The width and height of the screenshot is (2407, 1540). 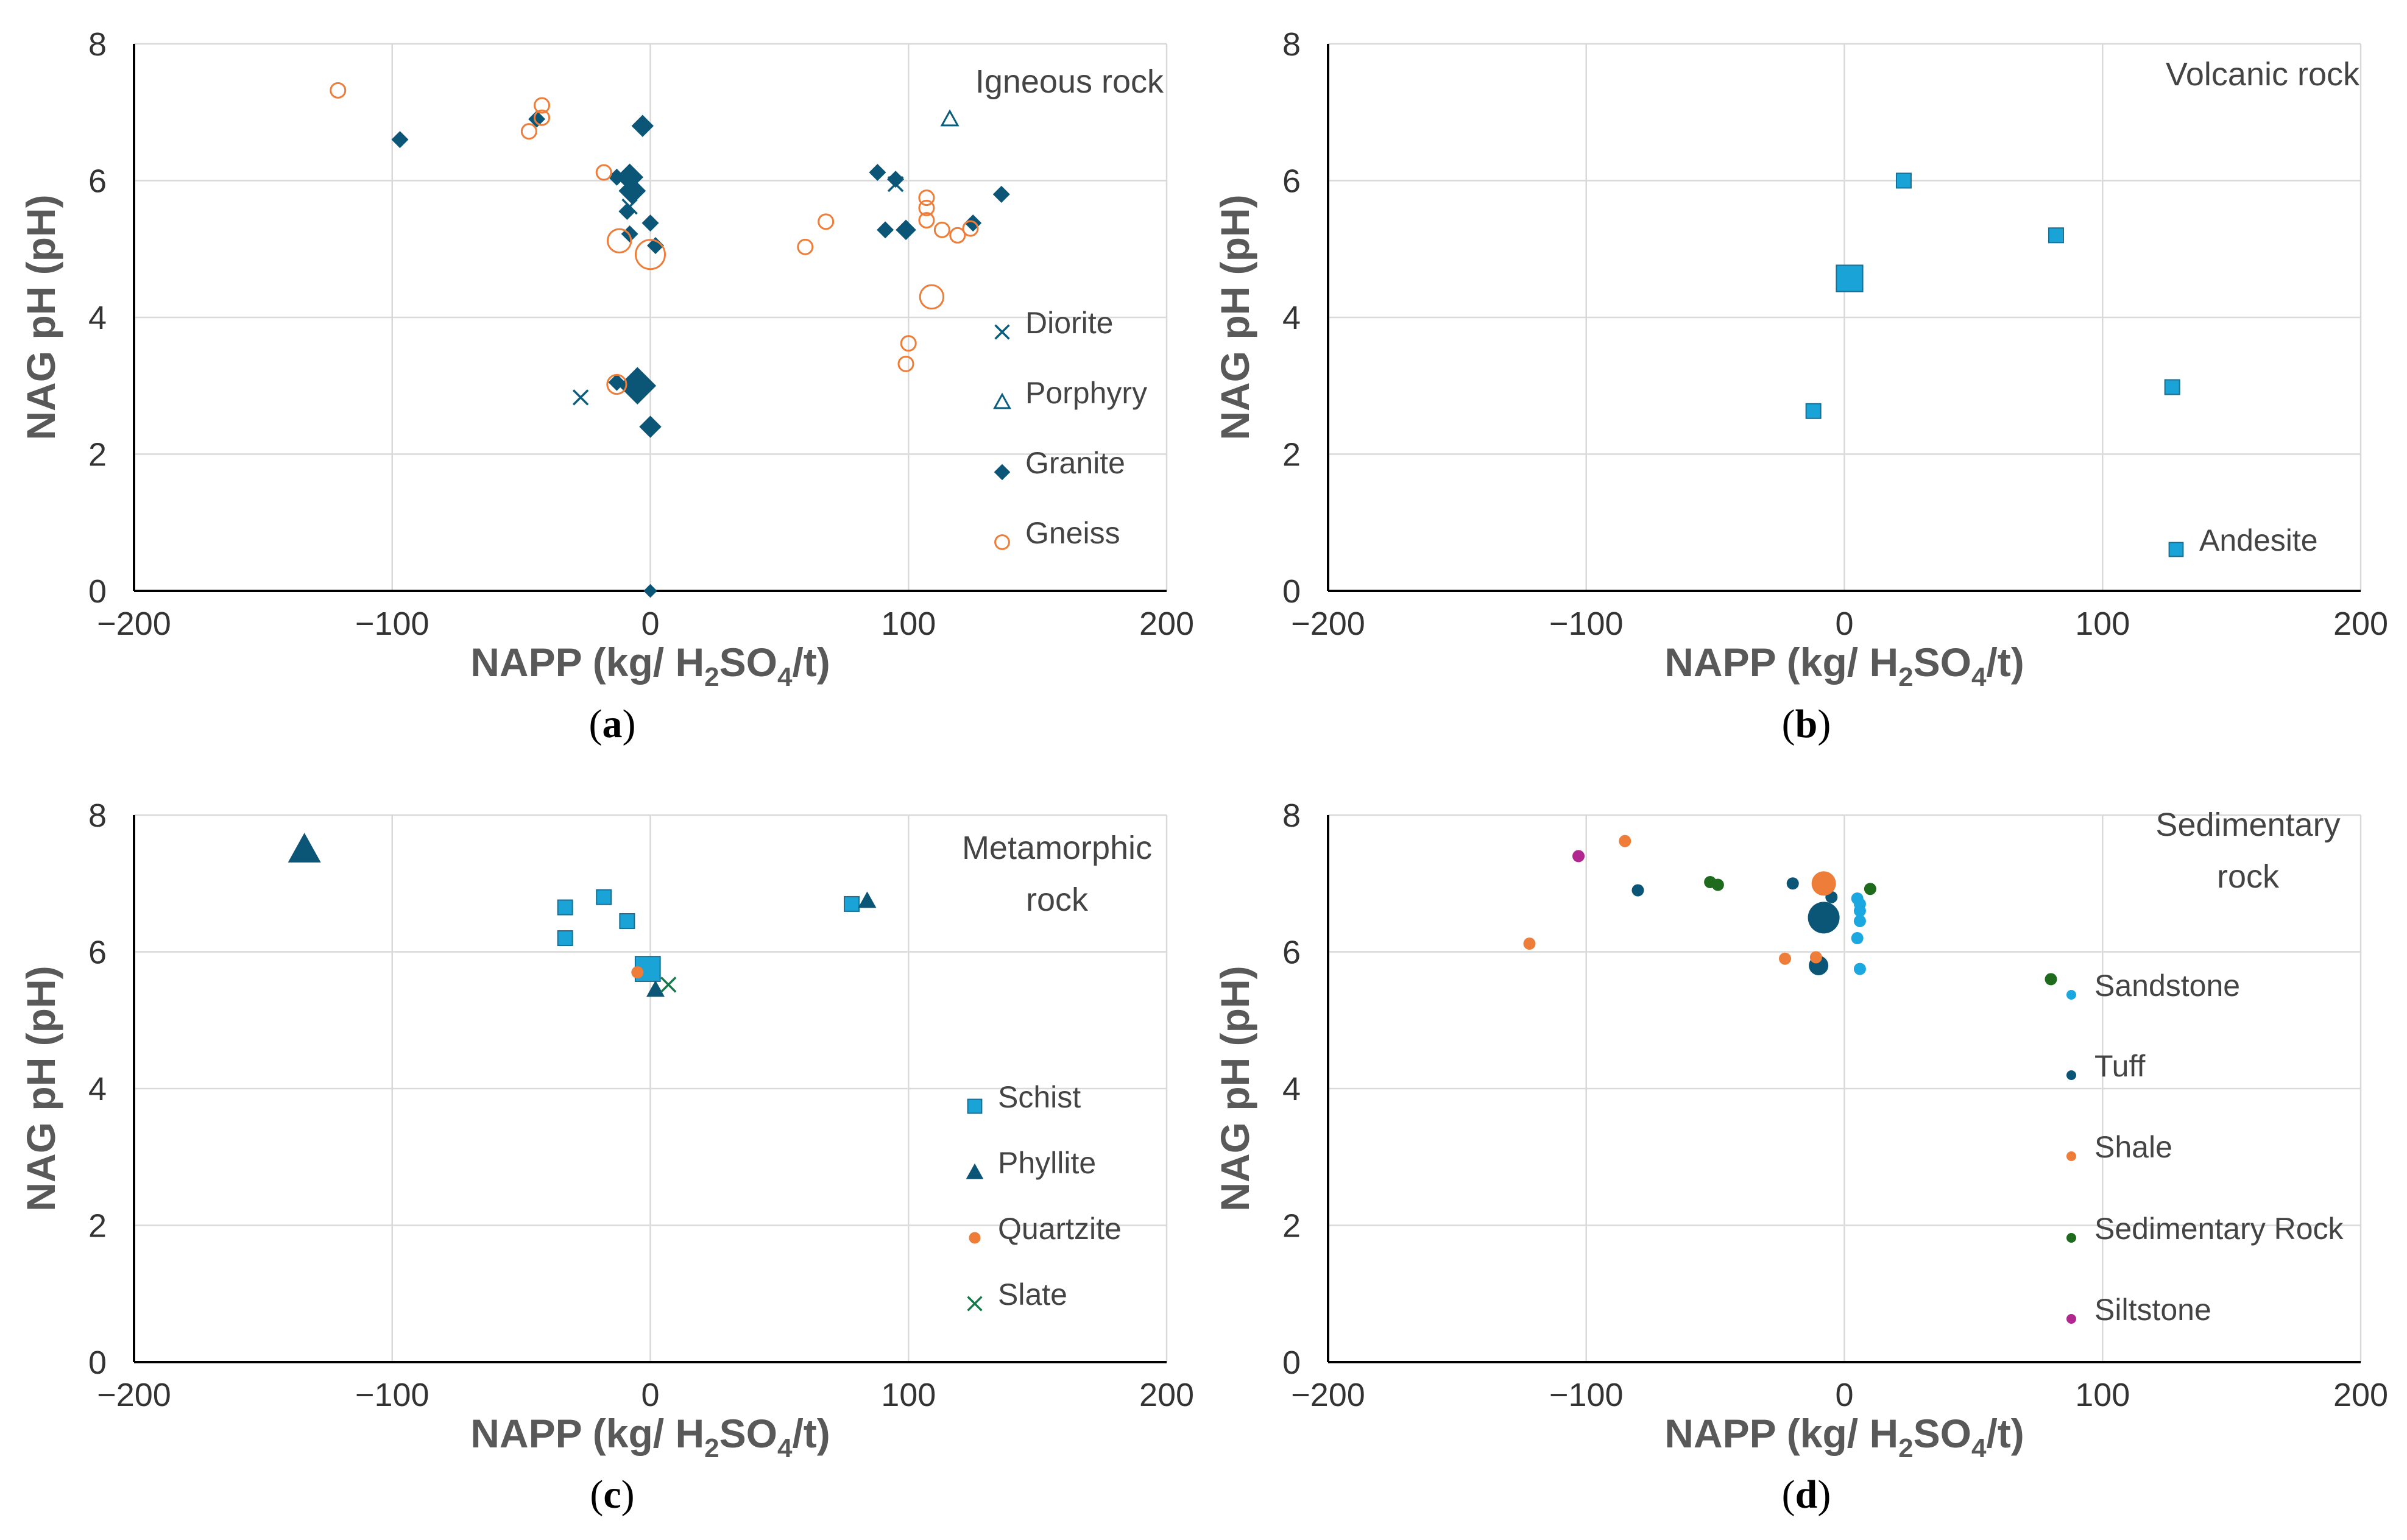 I want to click on legend: Andesite, so click(x=2243, y=540).